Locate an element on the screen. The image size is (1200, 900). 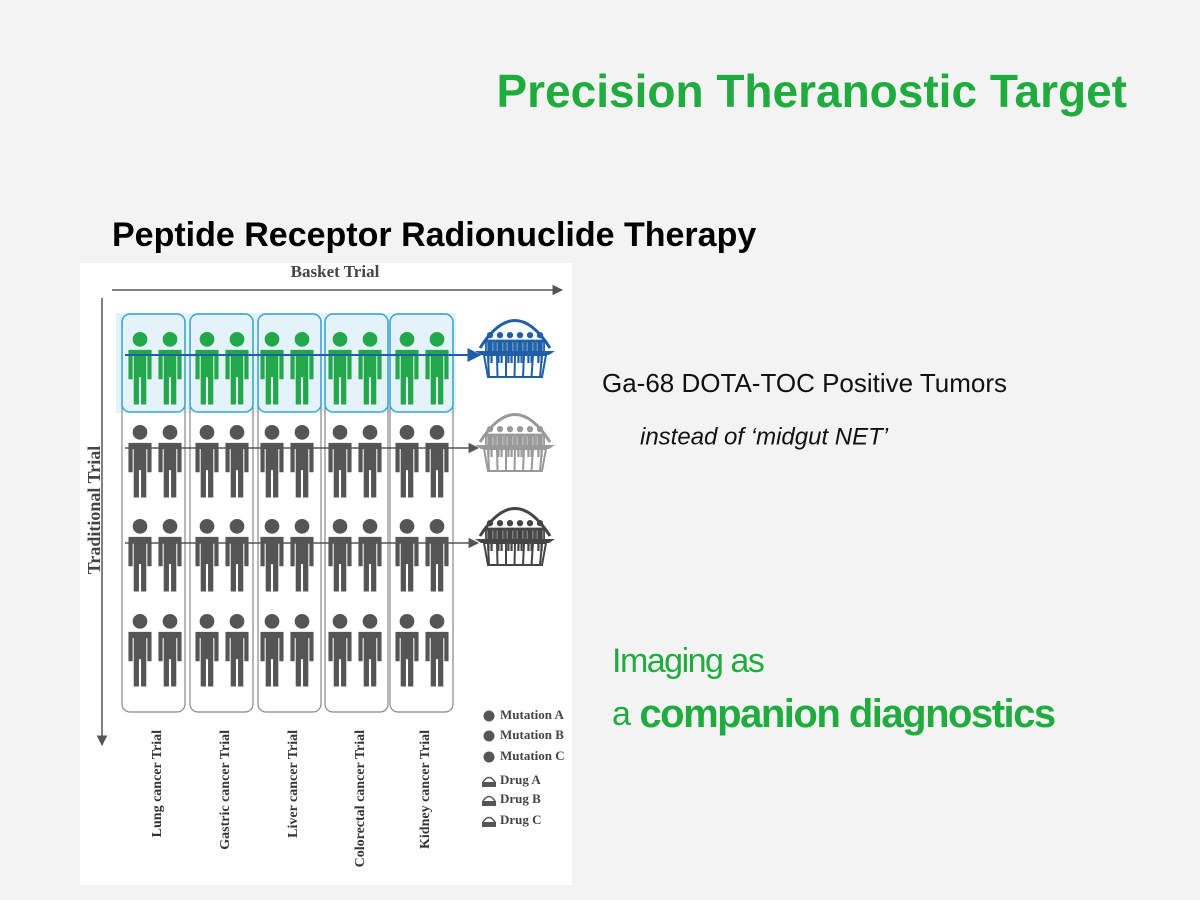
callout-prefix: a is located at coordinates (621, 714).